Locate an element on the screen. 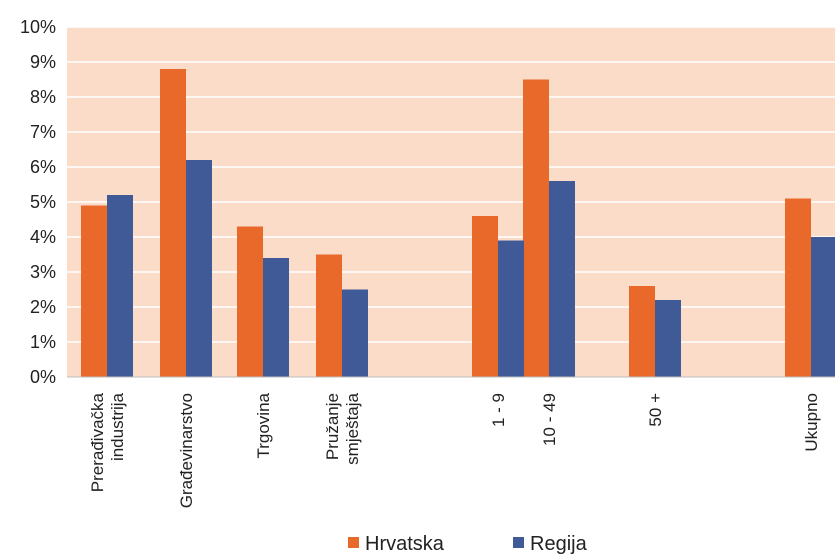 The height and width of the screenshot is (556, 835). category-label-line-group: Prerađivačka is located at coordinates (97, 442).